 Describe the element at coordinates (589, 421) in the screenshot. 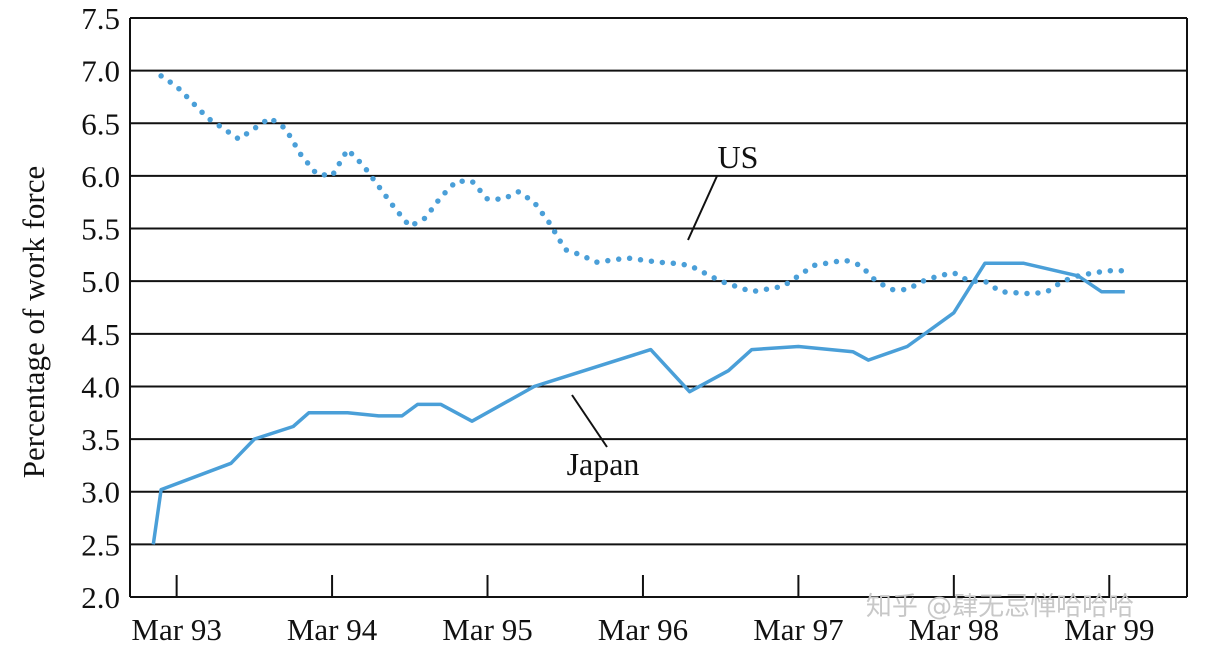

I see `japan-leader-line` at that location.